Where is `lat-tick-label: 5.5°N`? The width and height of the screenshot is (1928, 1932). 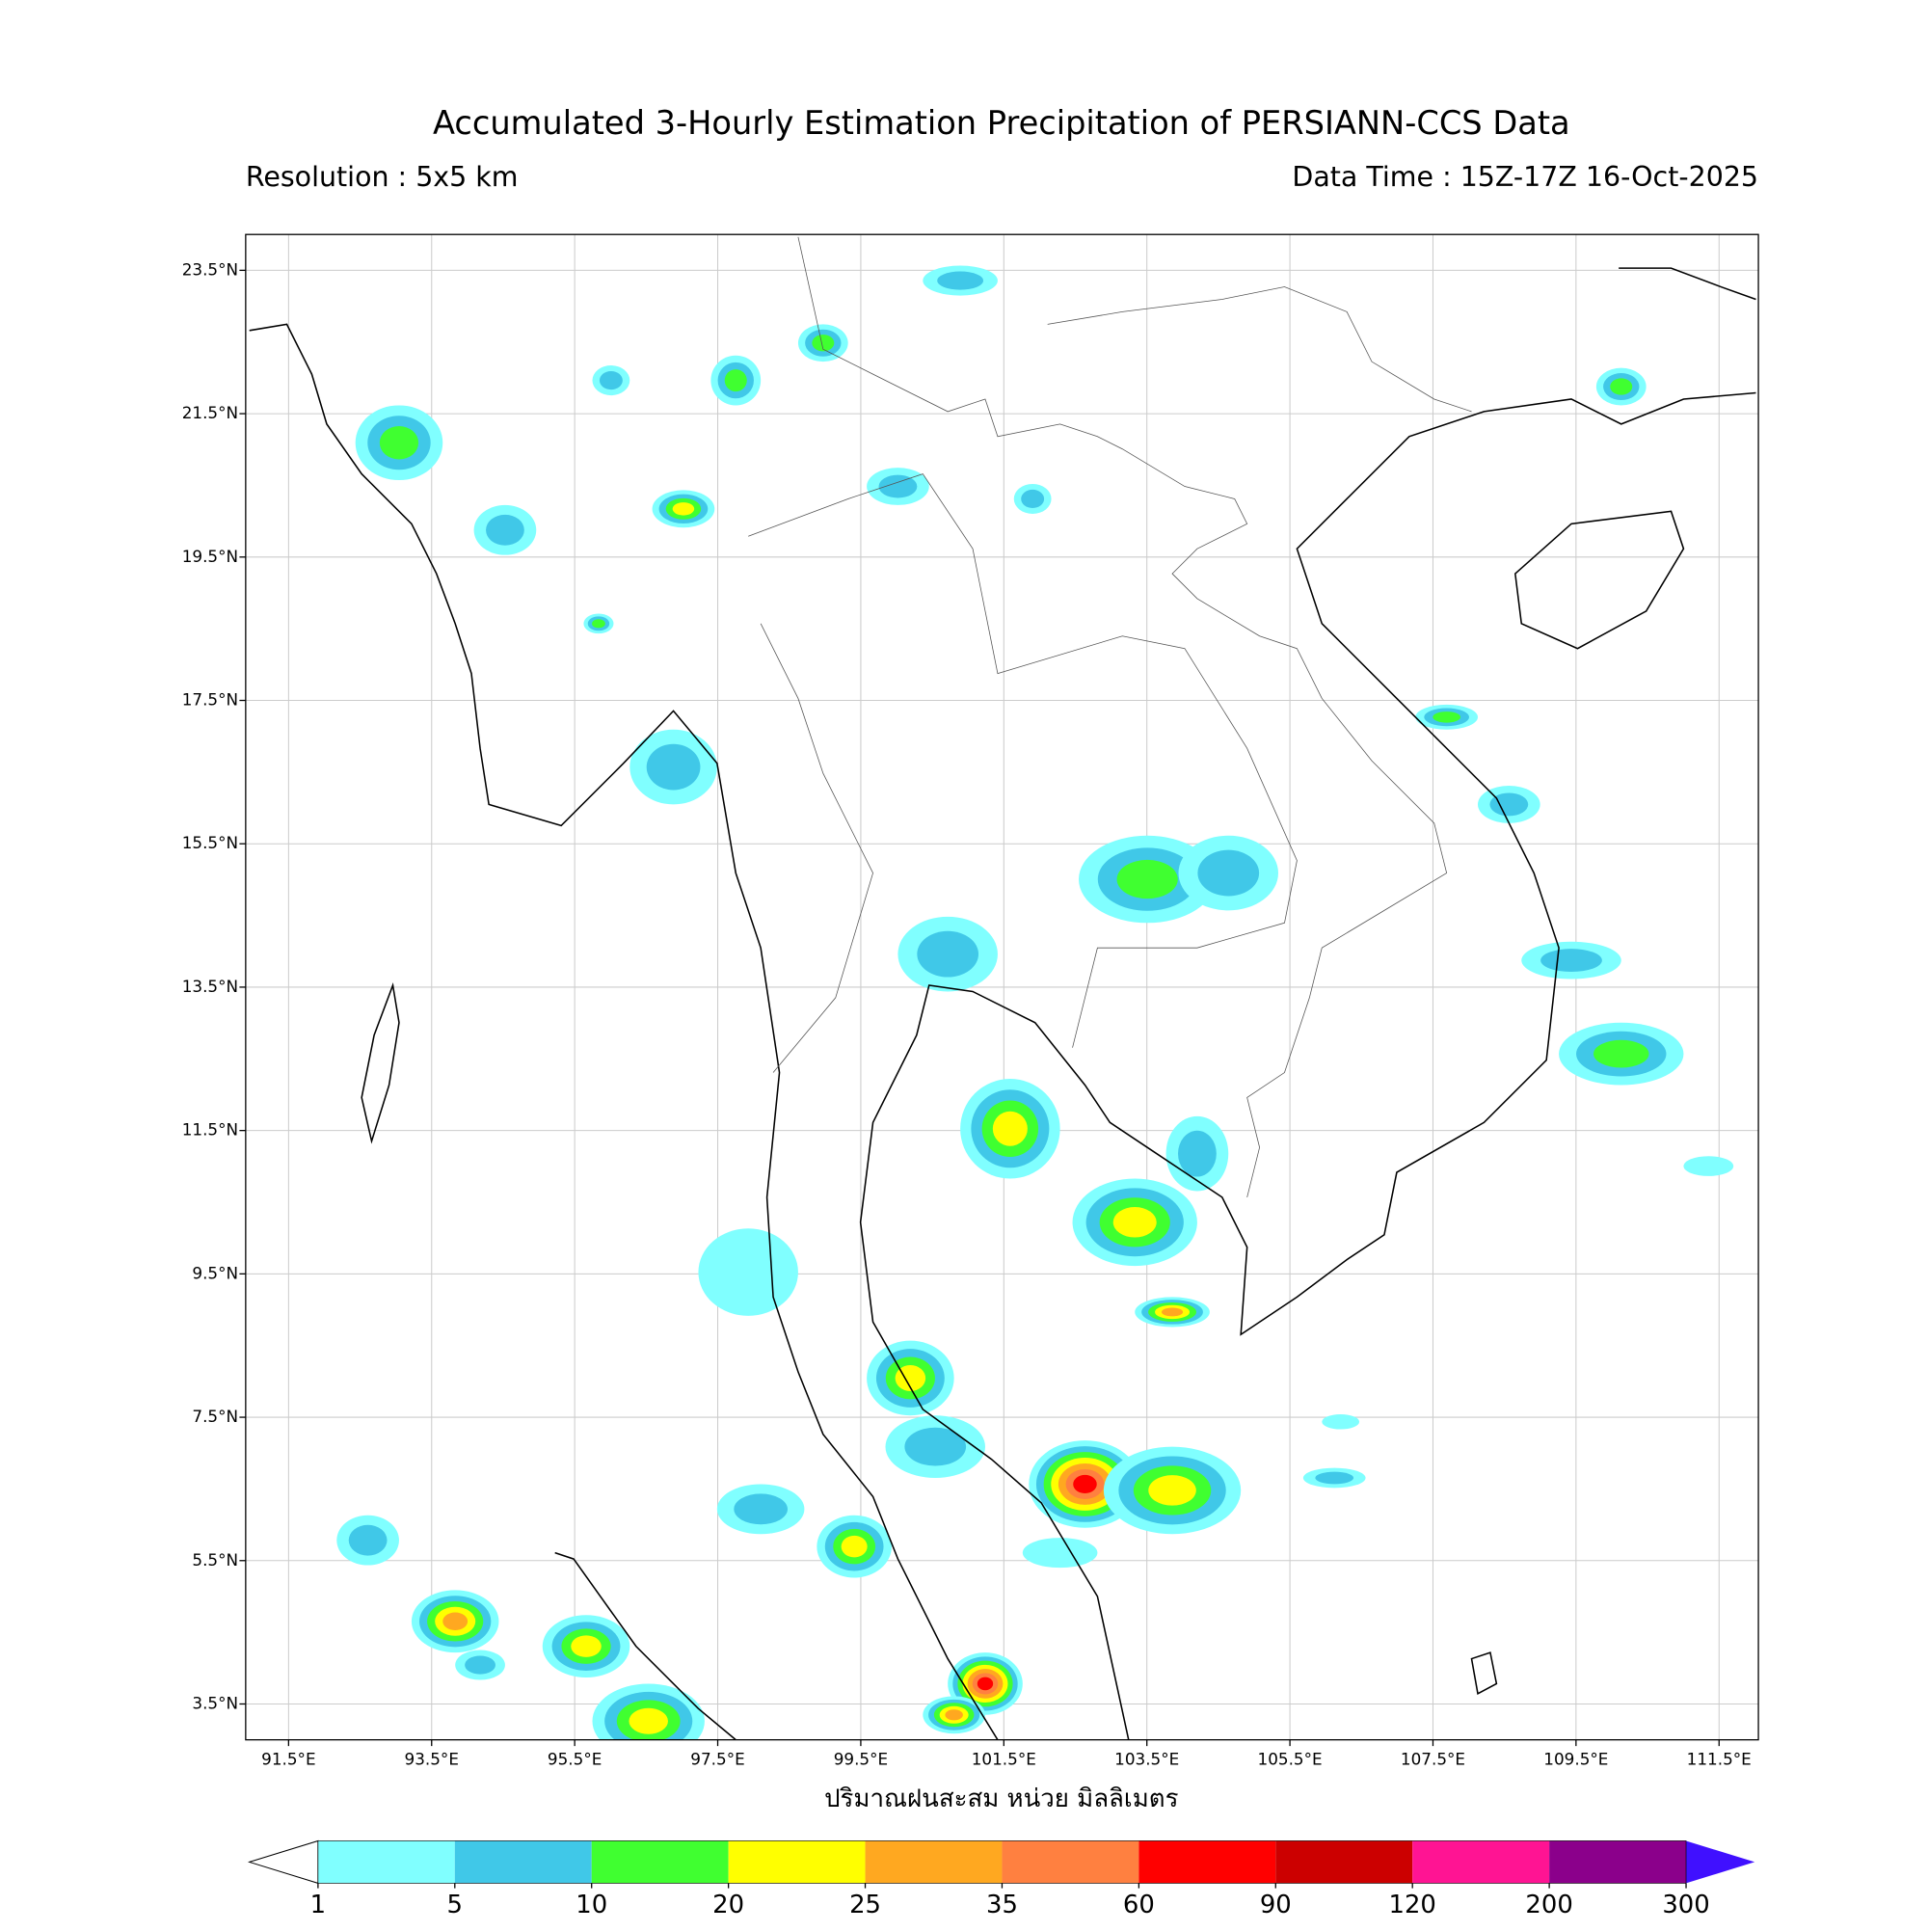 lat-tick-label: 5.5°N is located at coordinates (215, 1560).